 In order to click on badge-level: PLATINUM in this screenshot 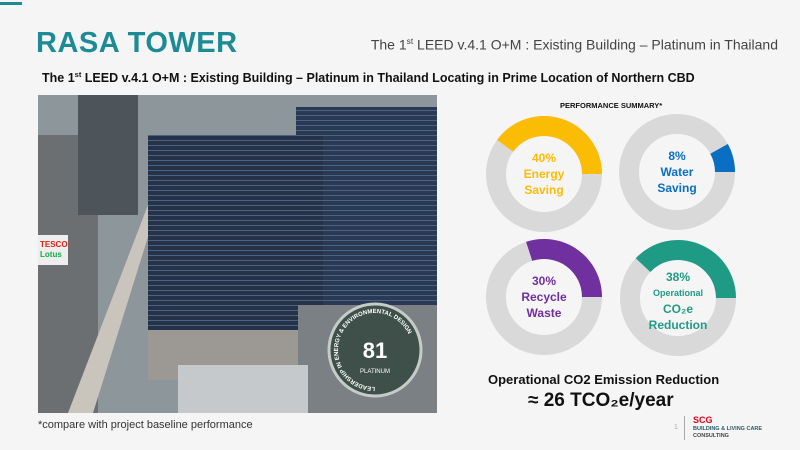, I will do `click(375, 372)`.